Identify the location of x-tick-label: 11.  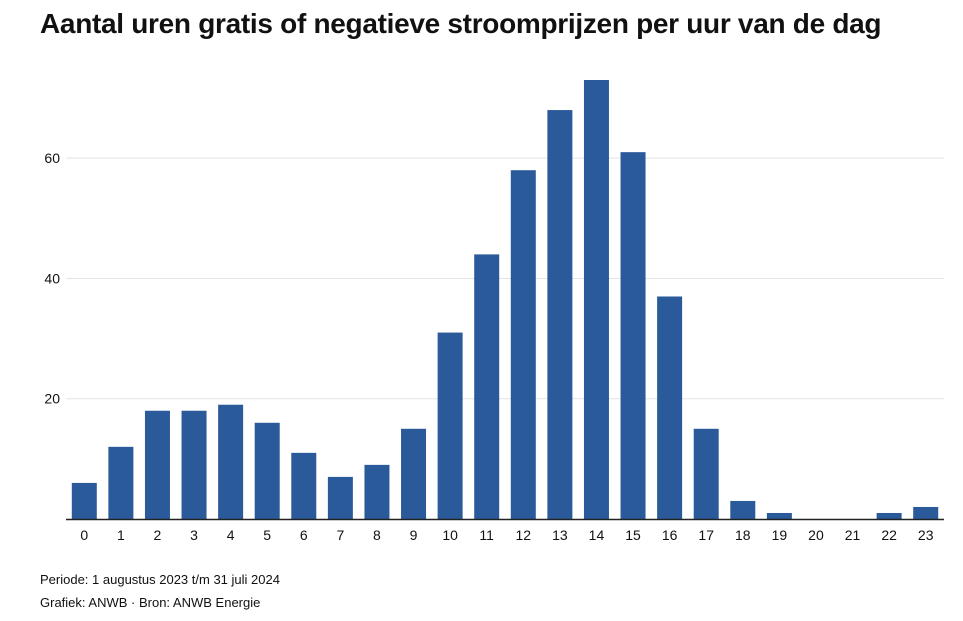
(486, 535).